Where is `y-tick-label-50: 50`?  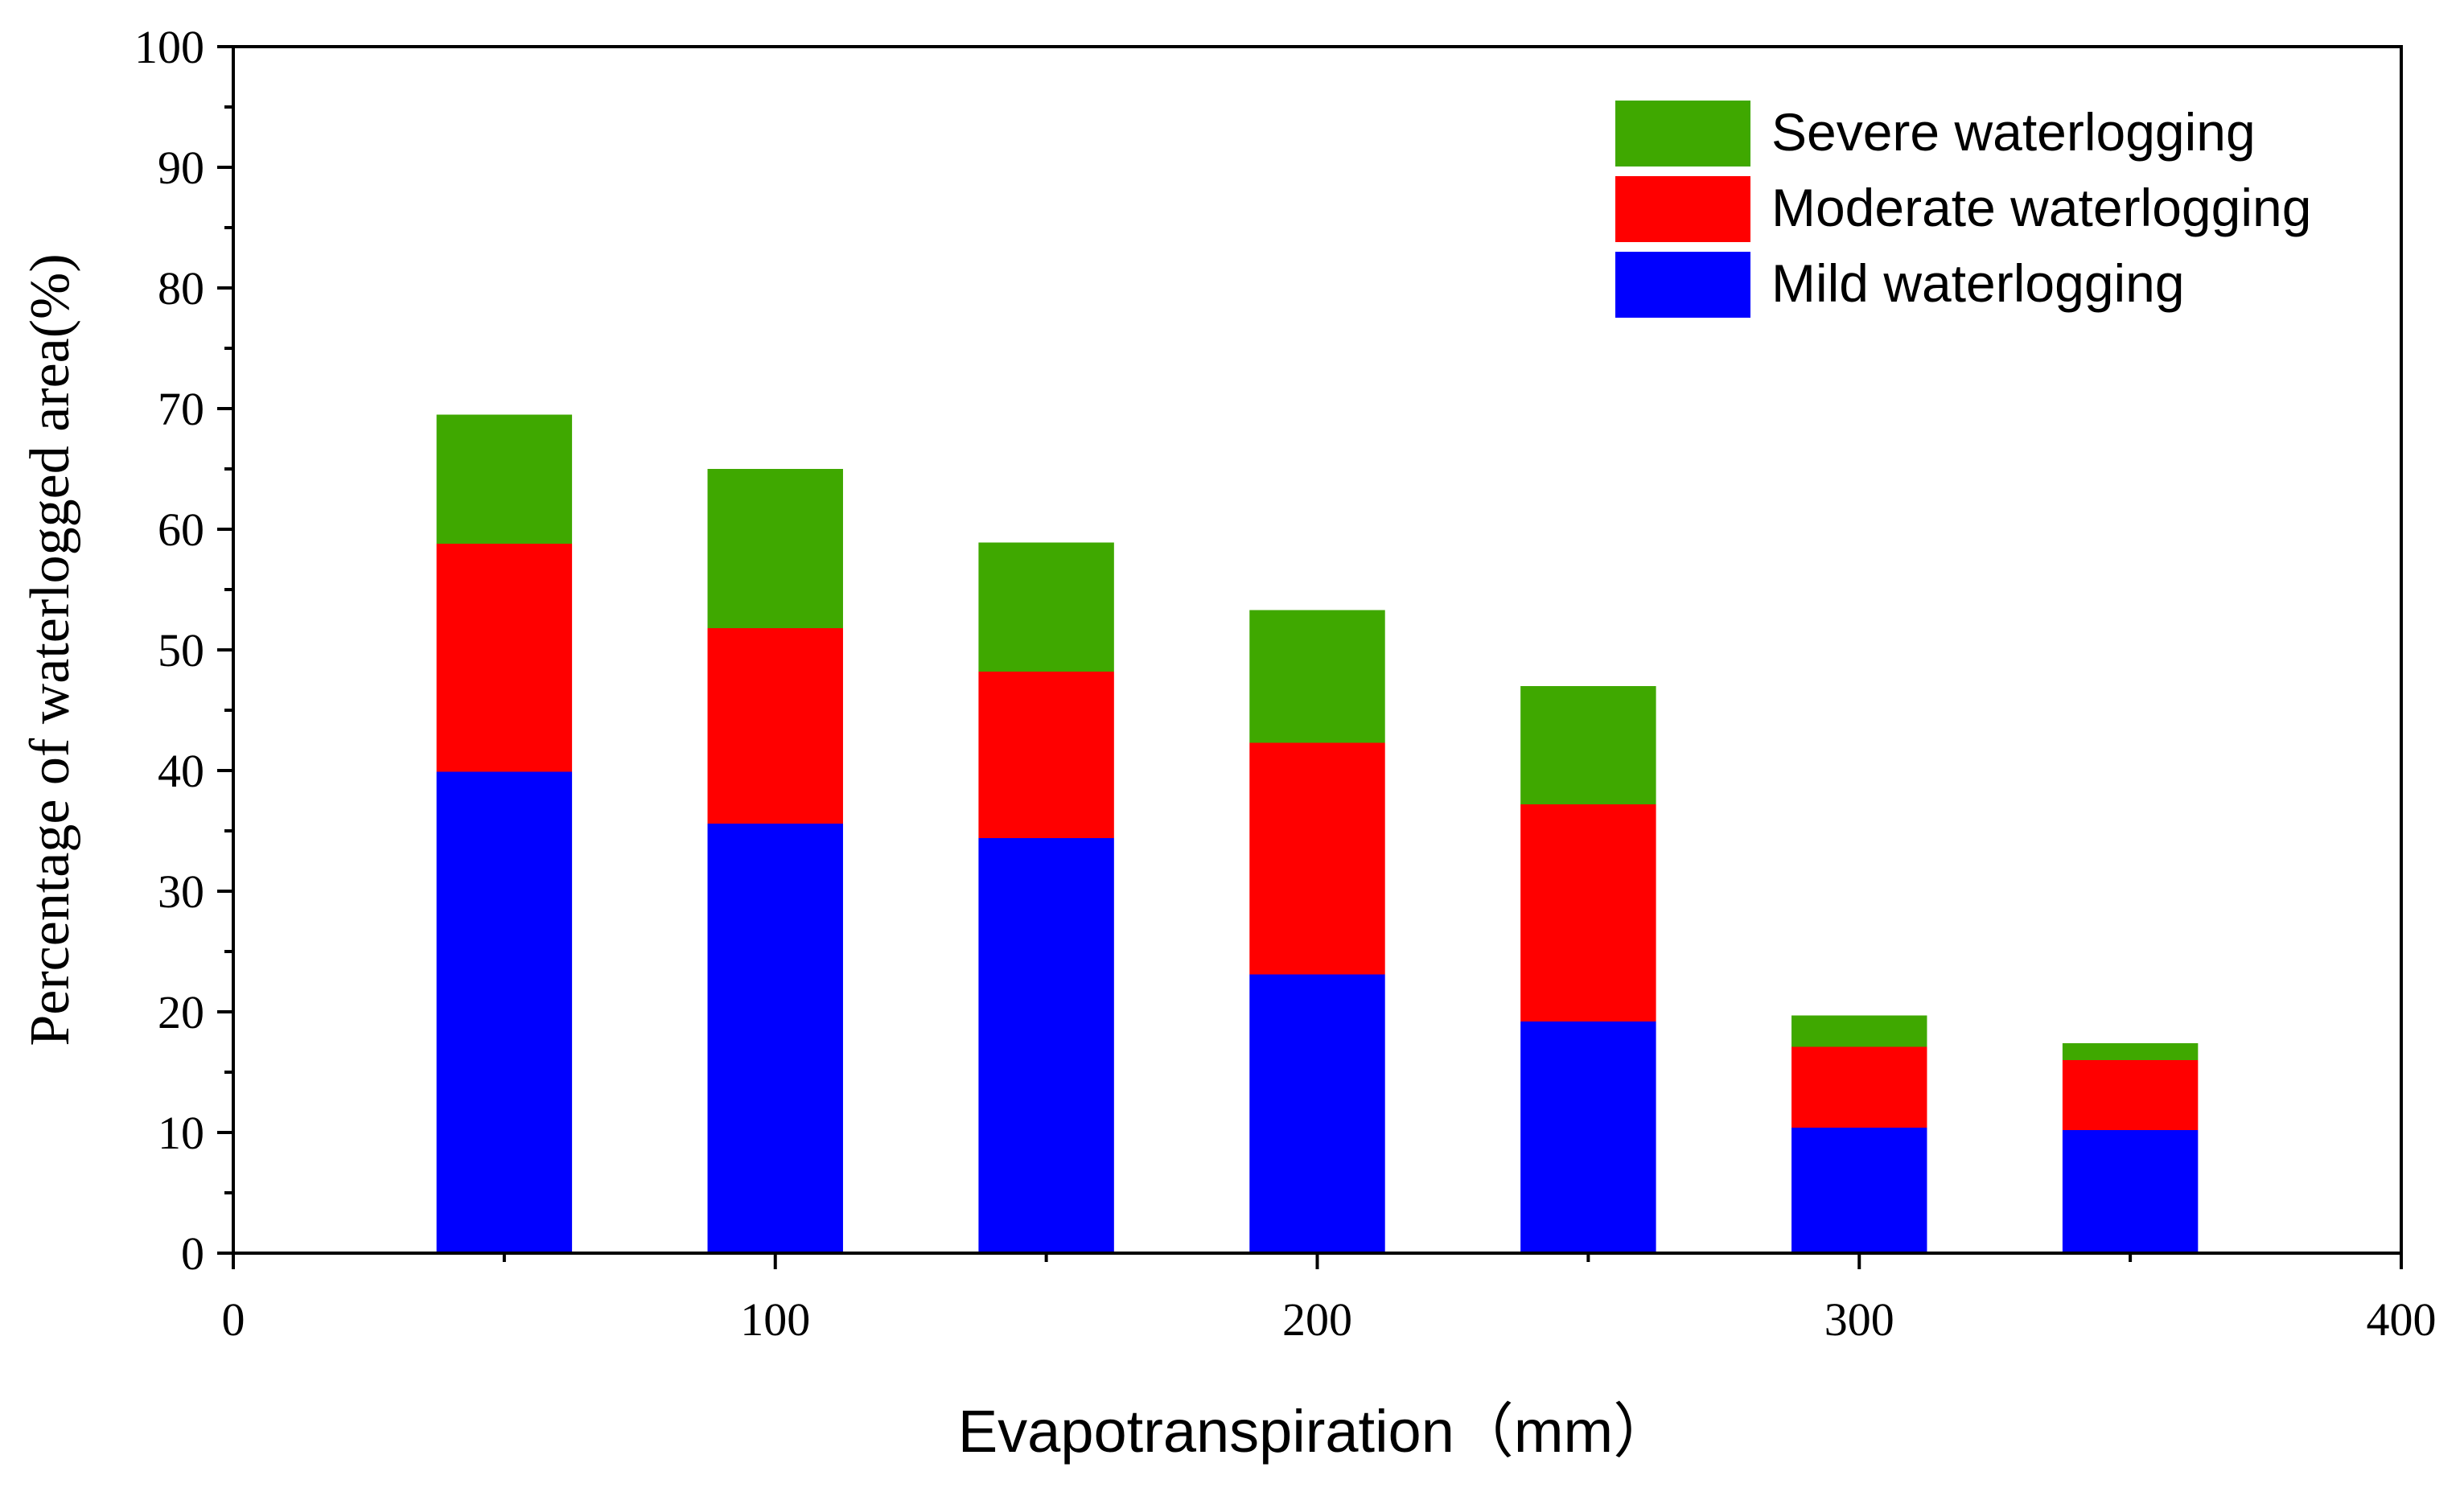
y-tick-label-50: 50 is located at coordinates (181, 650).